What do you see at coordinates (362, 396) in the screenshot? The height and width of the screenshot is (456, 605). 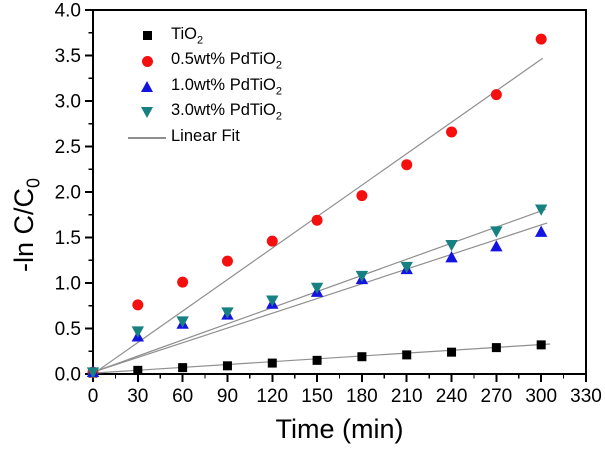 I see `x-tick-label: 180` at bounding box center [362, 396].